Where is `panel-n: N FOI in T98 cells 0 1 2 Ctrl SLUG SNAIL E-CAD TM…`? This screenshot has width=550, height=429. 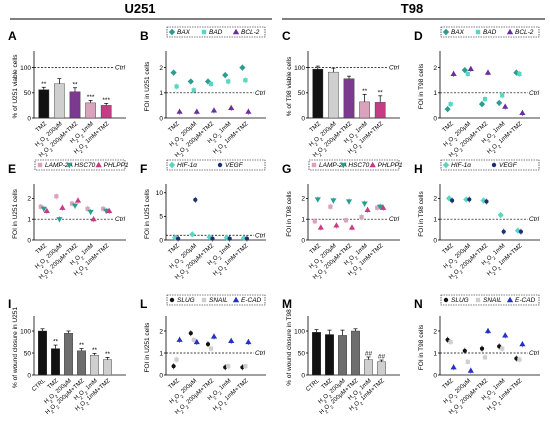
panel-n: N FOI in T98 cells 0 1 2 Ctrl SLUG SNAIL E-CAD TM… is located at coordinates (477, 355).